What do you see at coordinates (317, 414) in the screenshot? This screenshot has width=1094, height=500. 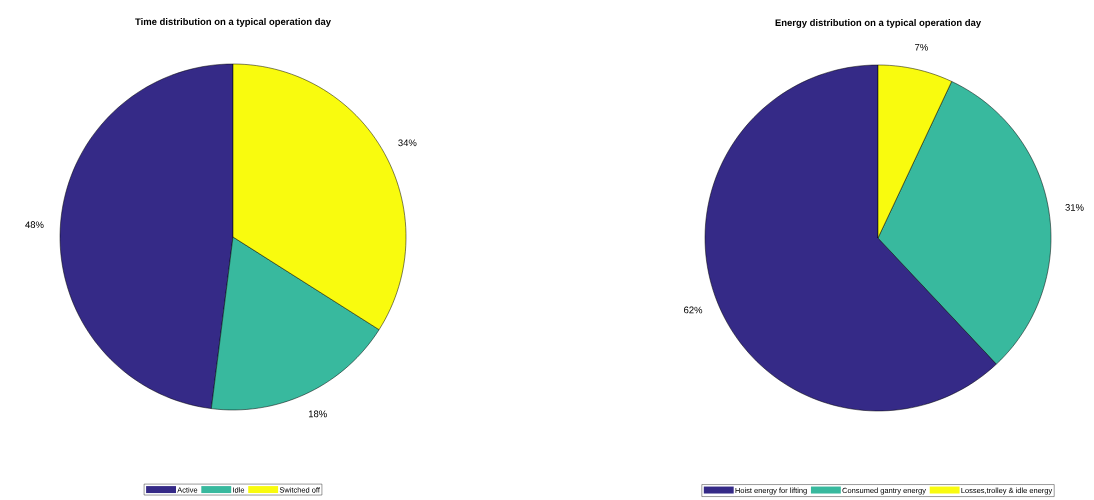 I see `data-label: 18%` at bounding box center [317, 414].